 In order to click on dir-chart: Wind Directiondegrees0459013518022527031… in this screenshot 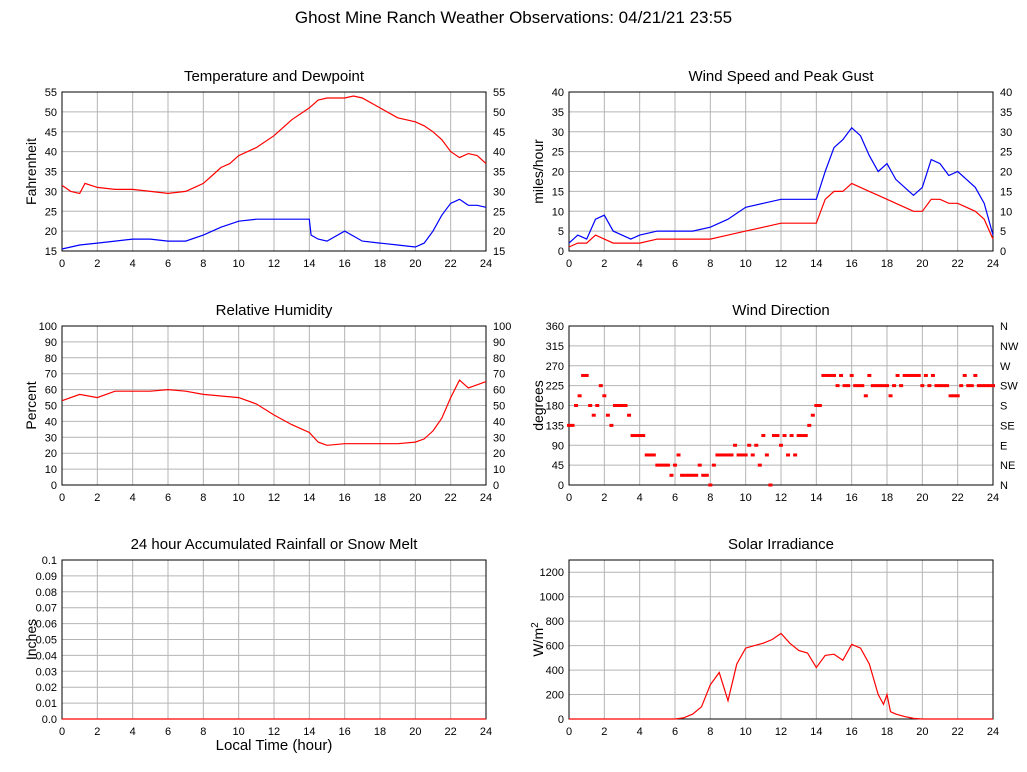, I will do `click(774, 403)`.